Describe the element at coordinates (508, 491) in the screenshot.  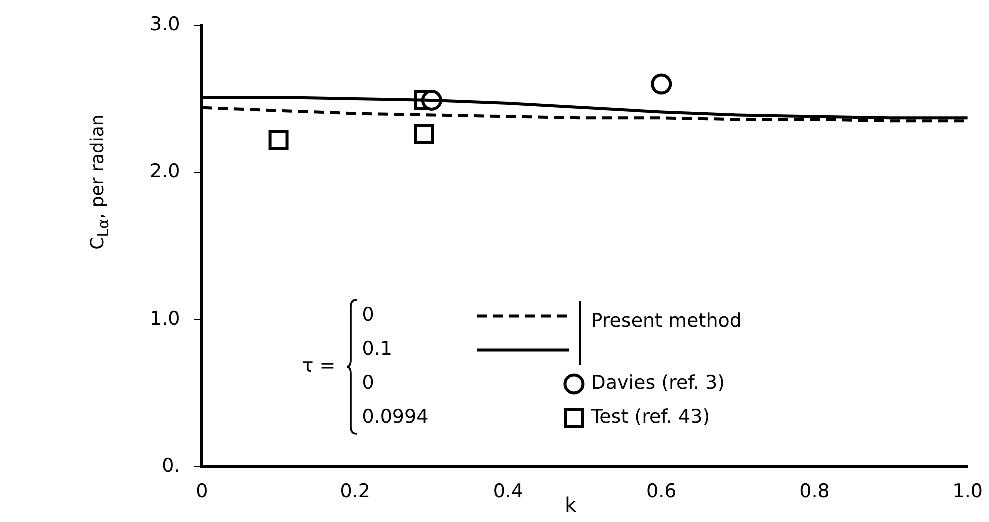
I see `x-tick-label: 0.4` at that location.